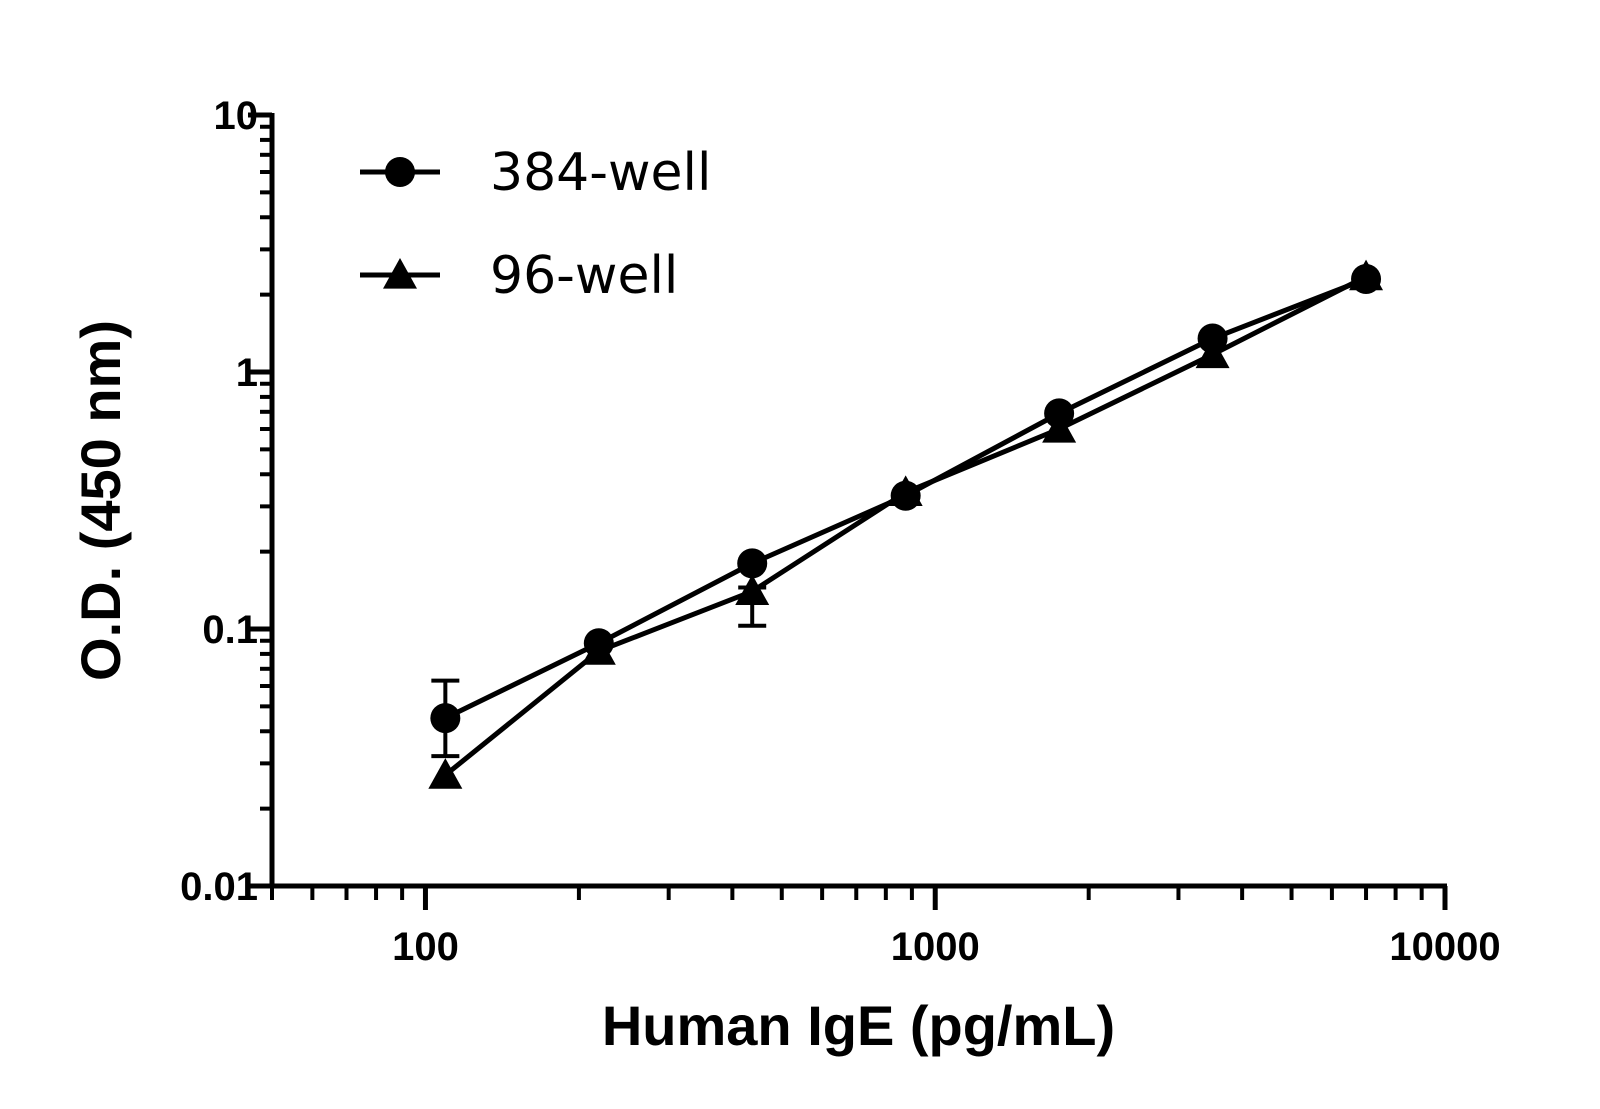 The image size is (1600, 1109). I want to click on y-tick-label: 10, so click(236, 116).